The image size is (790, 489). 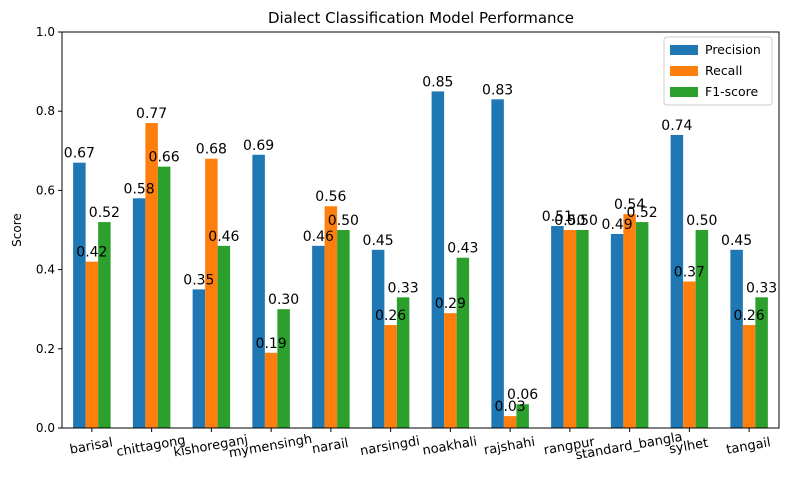 I want to click on x-tick-label-noakhali: noakhali, so click(x=449, y=446).